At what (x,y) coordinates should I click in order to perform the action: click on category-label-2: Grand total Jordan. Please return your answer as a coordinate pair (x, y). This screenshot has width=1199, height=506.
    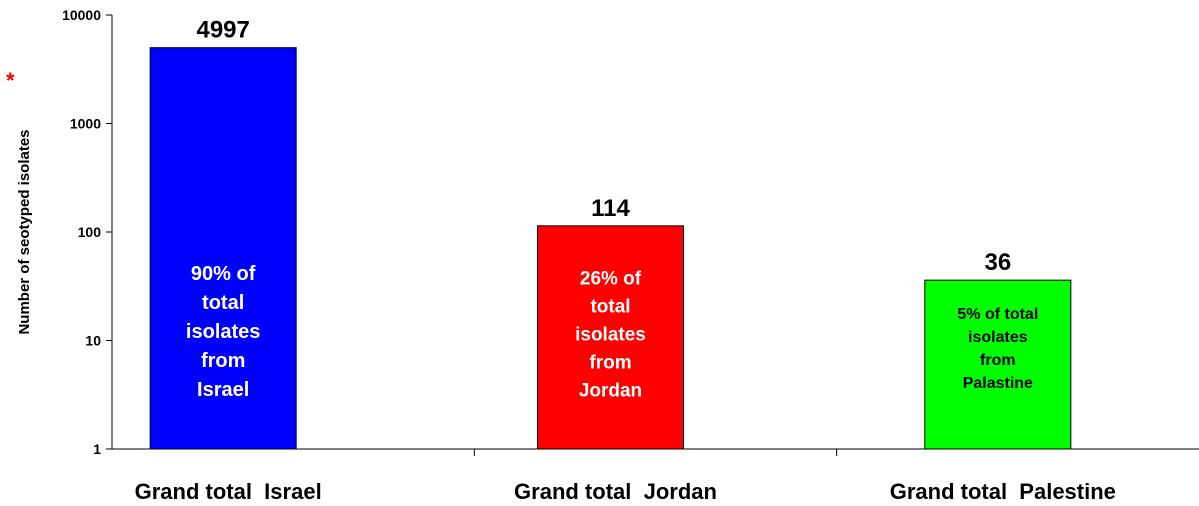
    Looking at the image, I should click on (615, 491).